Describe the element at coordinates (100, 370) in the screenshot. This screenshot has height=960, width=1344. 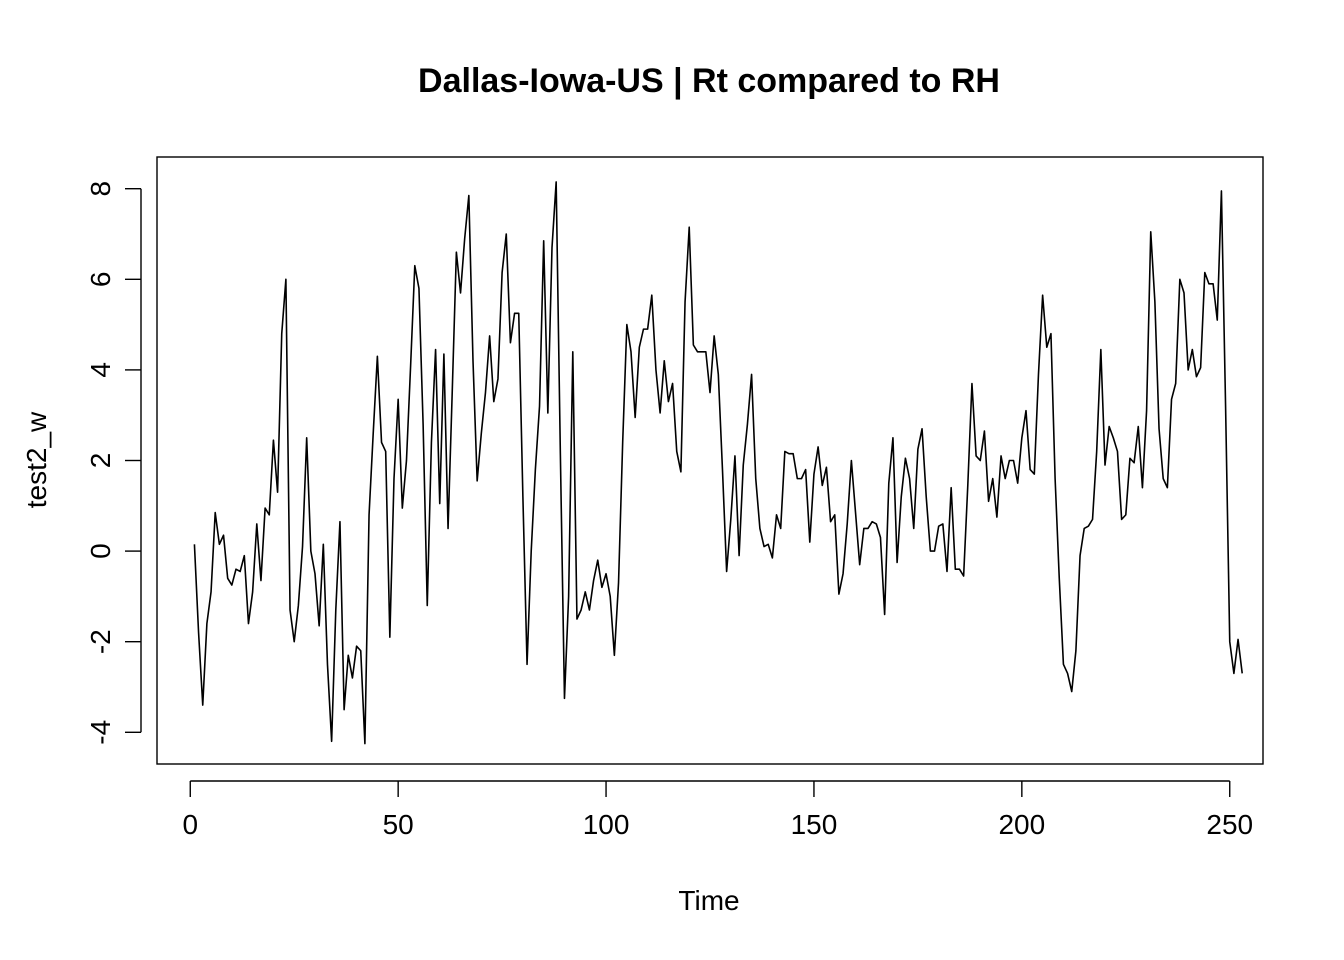
I see `y-tick-label: 4` at that location.